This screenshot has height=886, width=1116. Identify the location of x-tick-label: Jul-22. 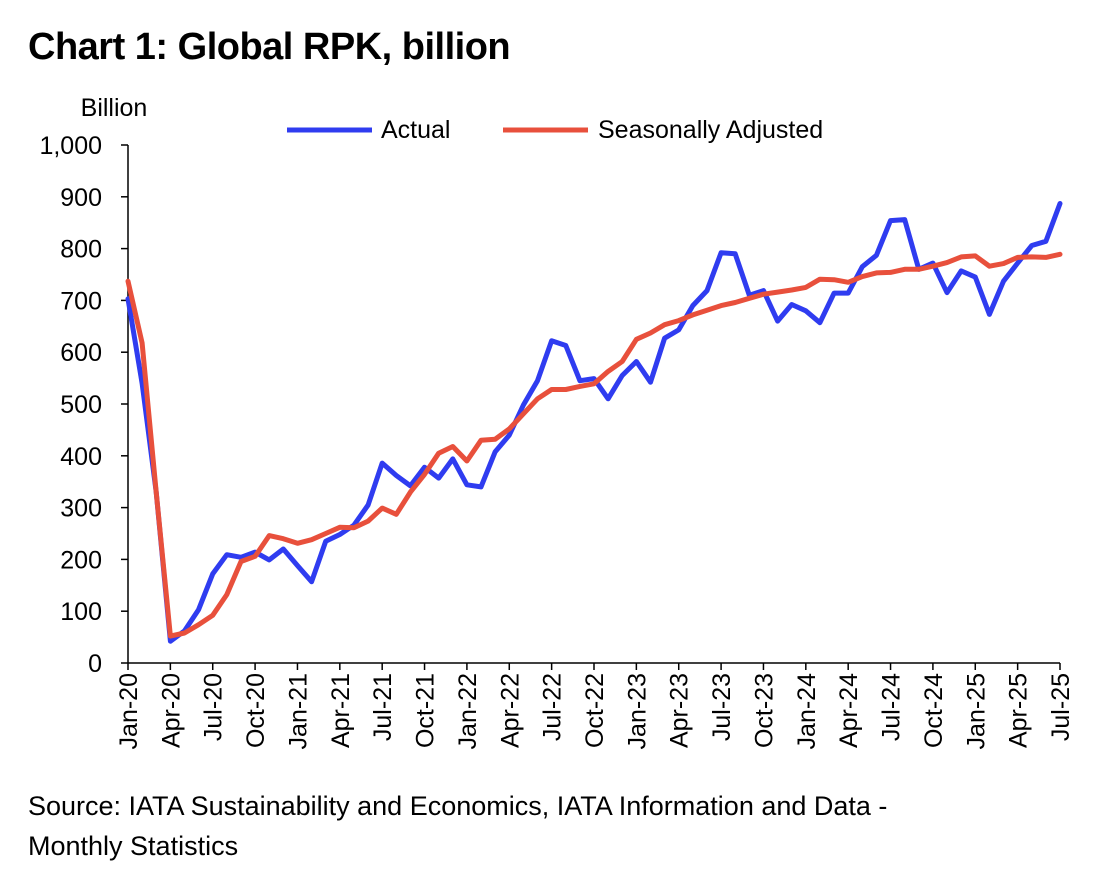
(553, 707).